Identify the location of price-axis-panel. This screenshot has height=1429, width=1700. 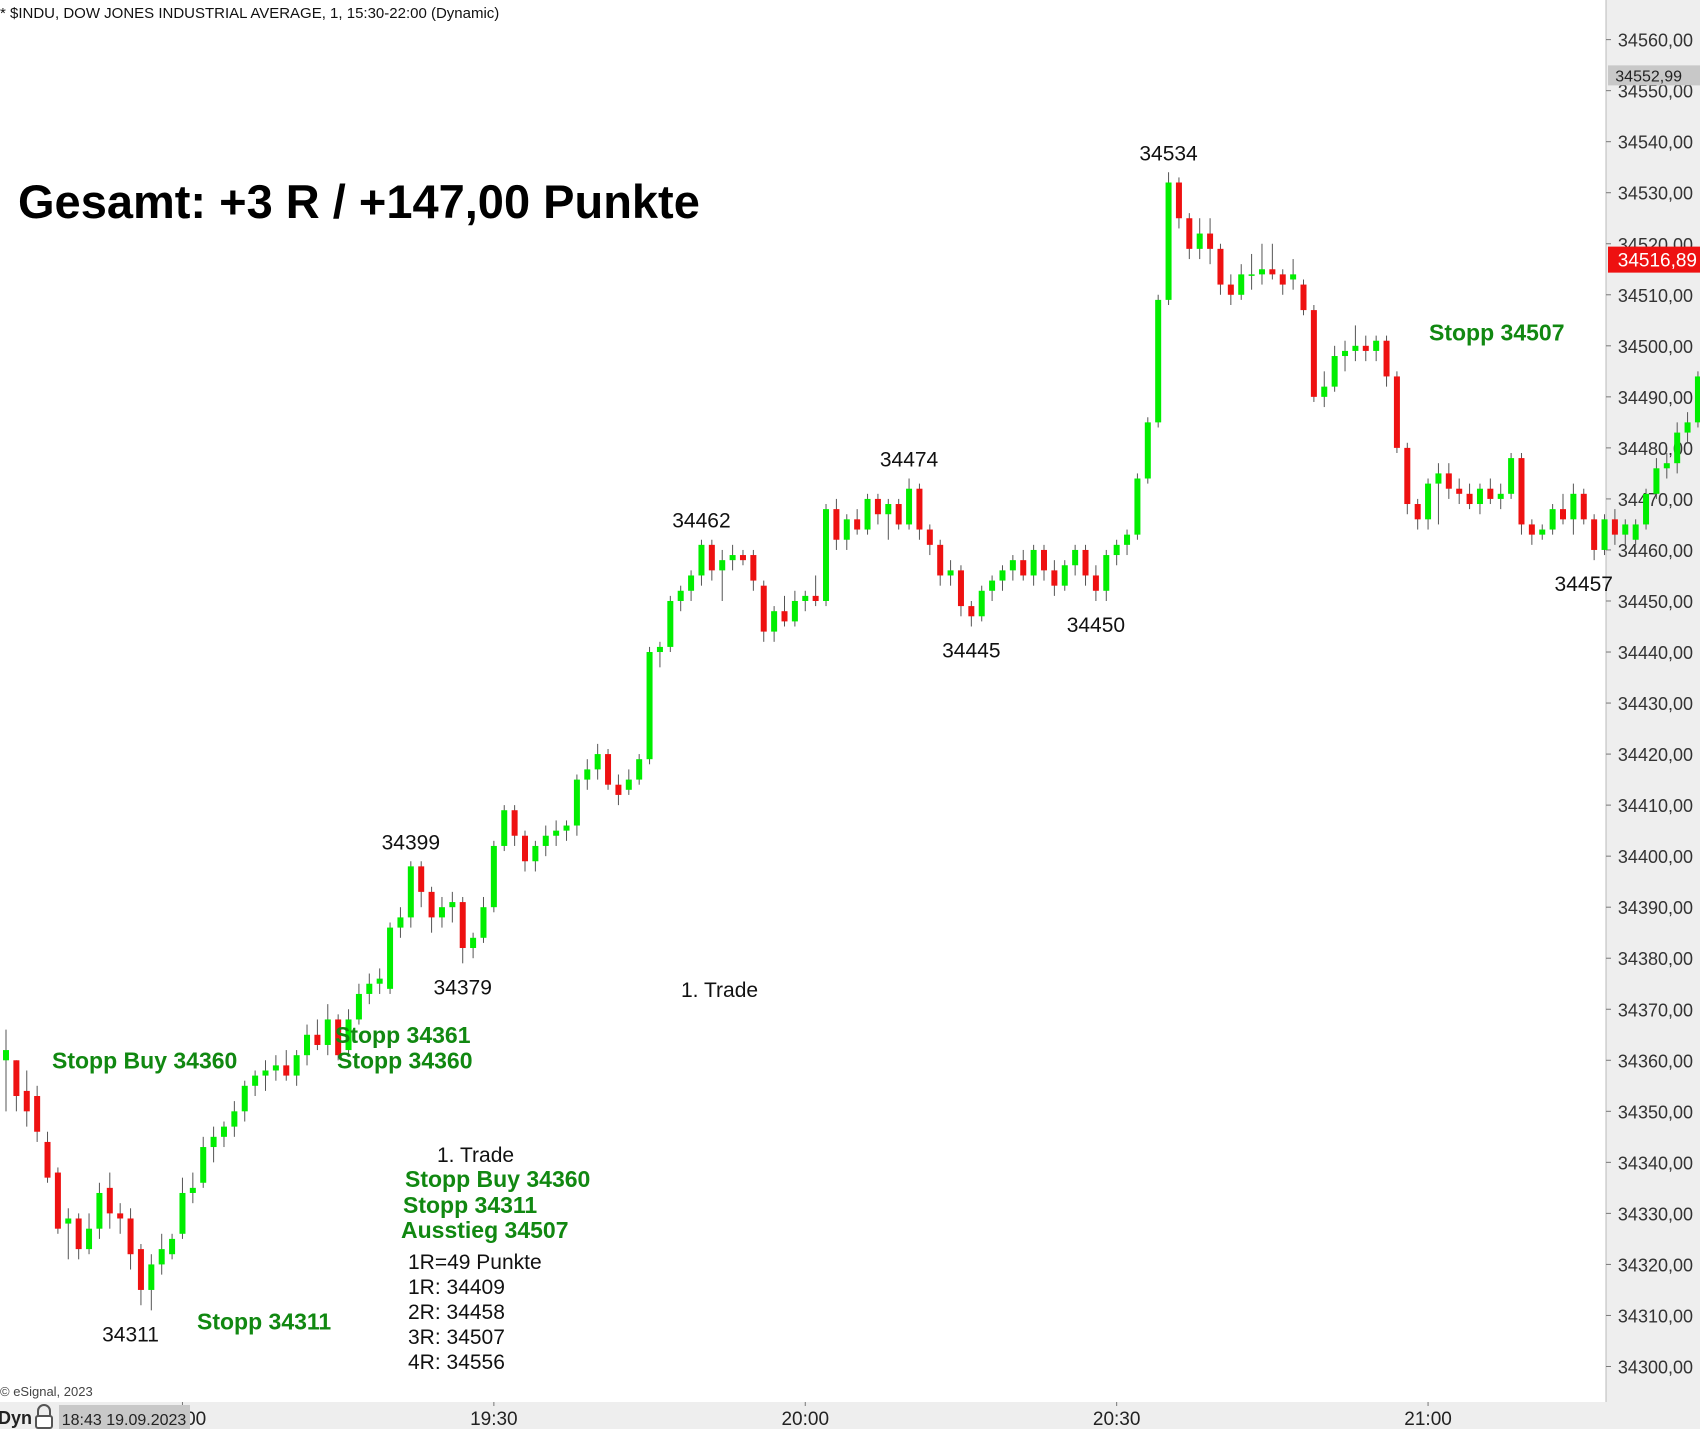
(1653, 701).